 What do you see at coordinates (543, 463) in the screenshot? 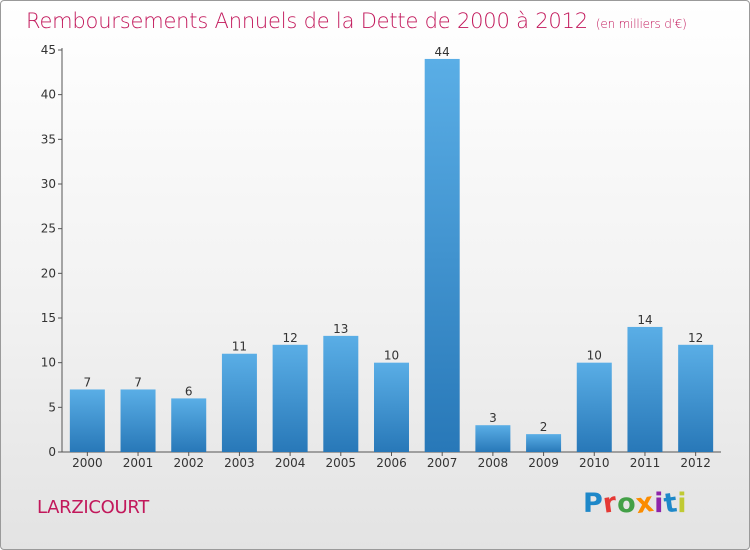
I see `x-tick-label: 2009` at bounding box center [543, 463].